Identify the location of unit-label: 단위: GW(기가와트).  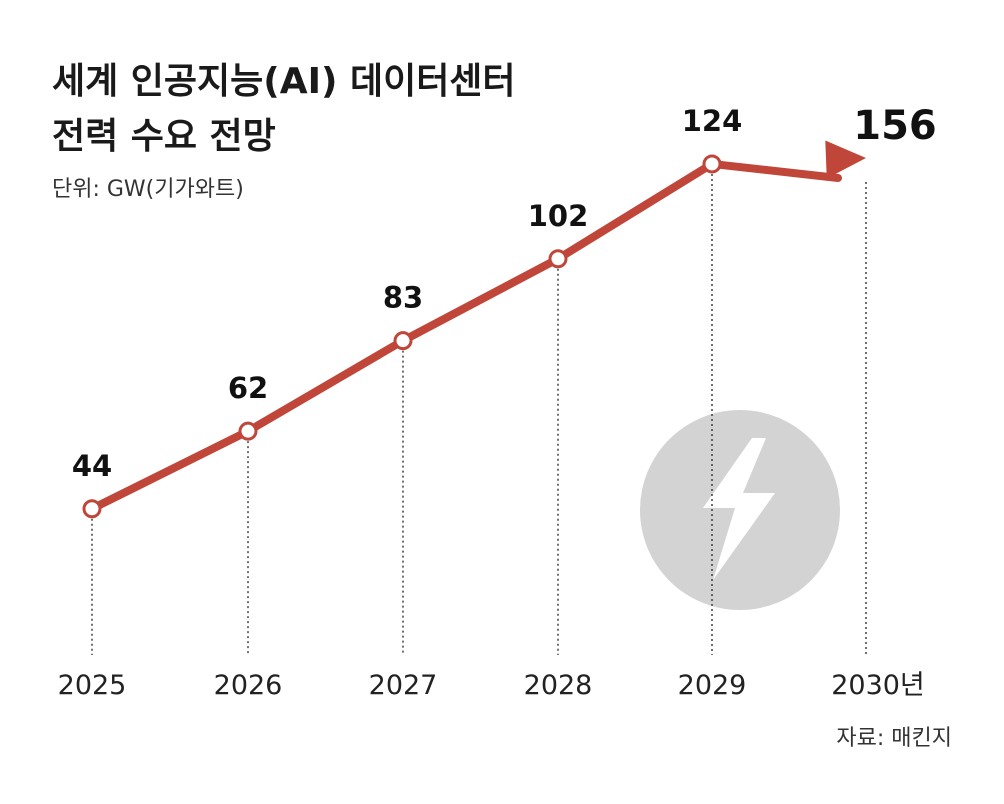
(148, 189).